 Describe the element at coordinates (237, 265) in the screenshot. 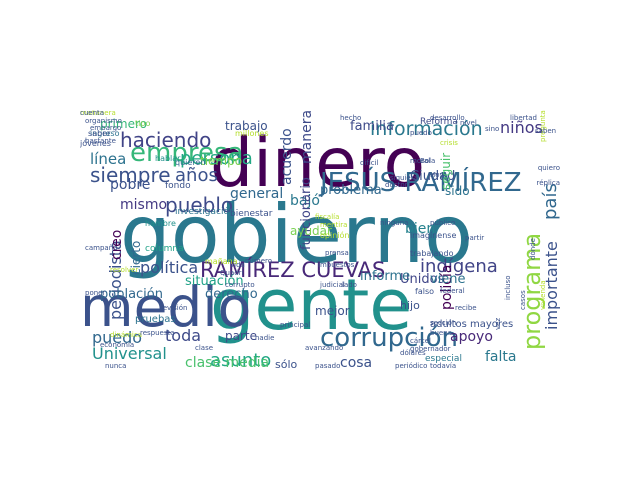

I see `word-100: vida` at that location.